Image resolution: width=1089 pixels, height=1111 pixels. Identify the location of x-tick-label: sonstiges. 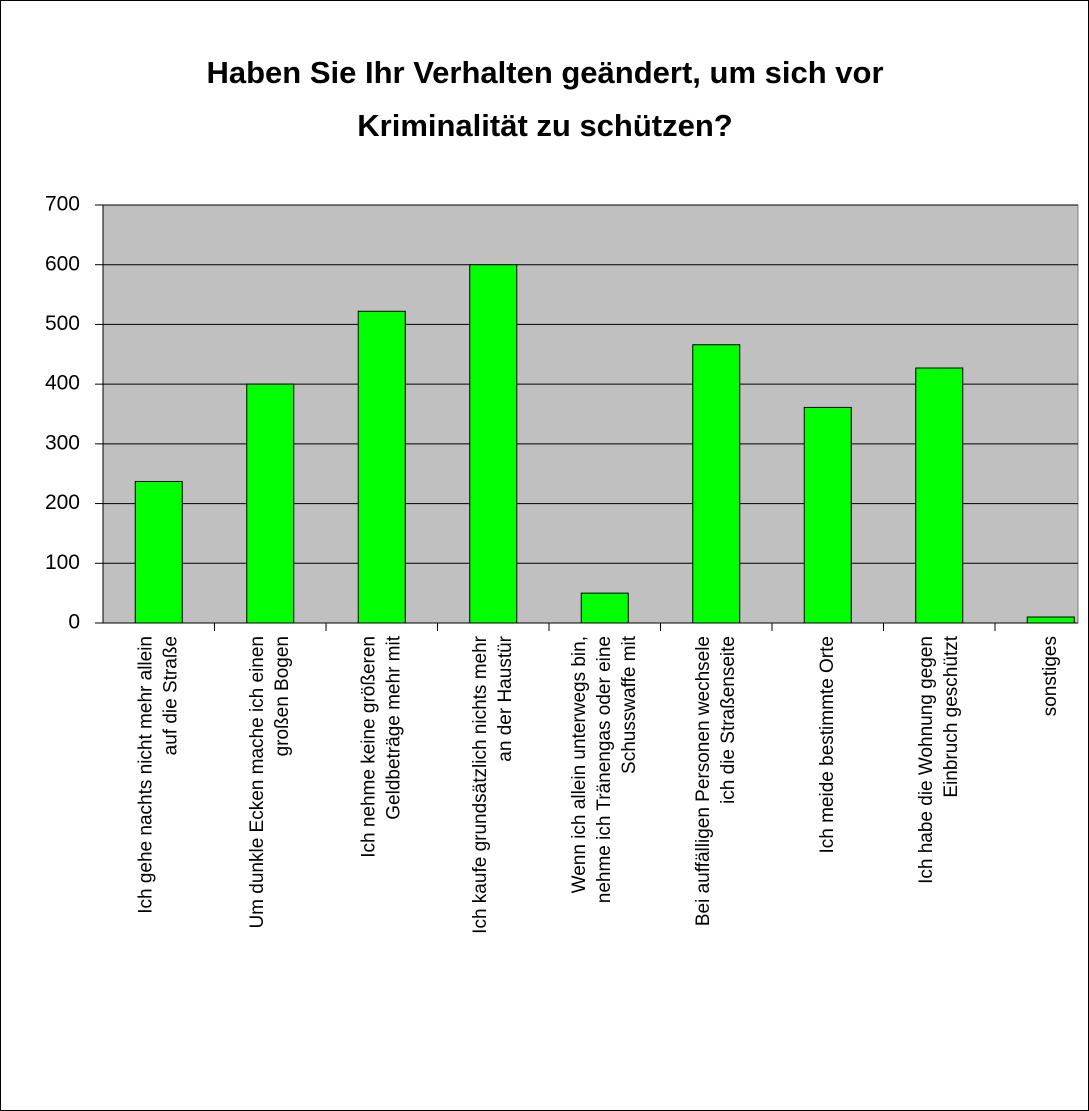
(1050, 676).